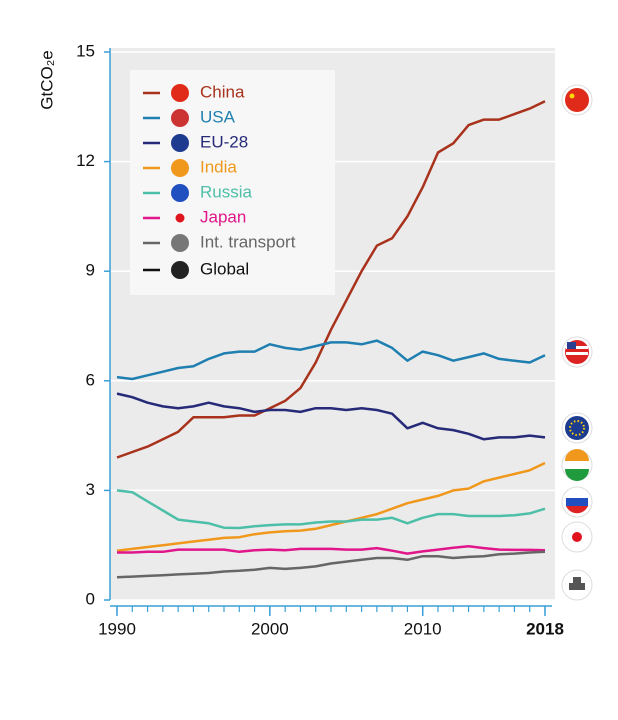 The width and height of the screenshot is (618, 720). I want to click on flag-russia, so click(577, 502).